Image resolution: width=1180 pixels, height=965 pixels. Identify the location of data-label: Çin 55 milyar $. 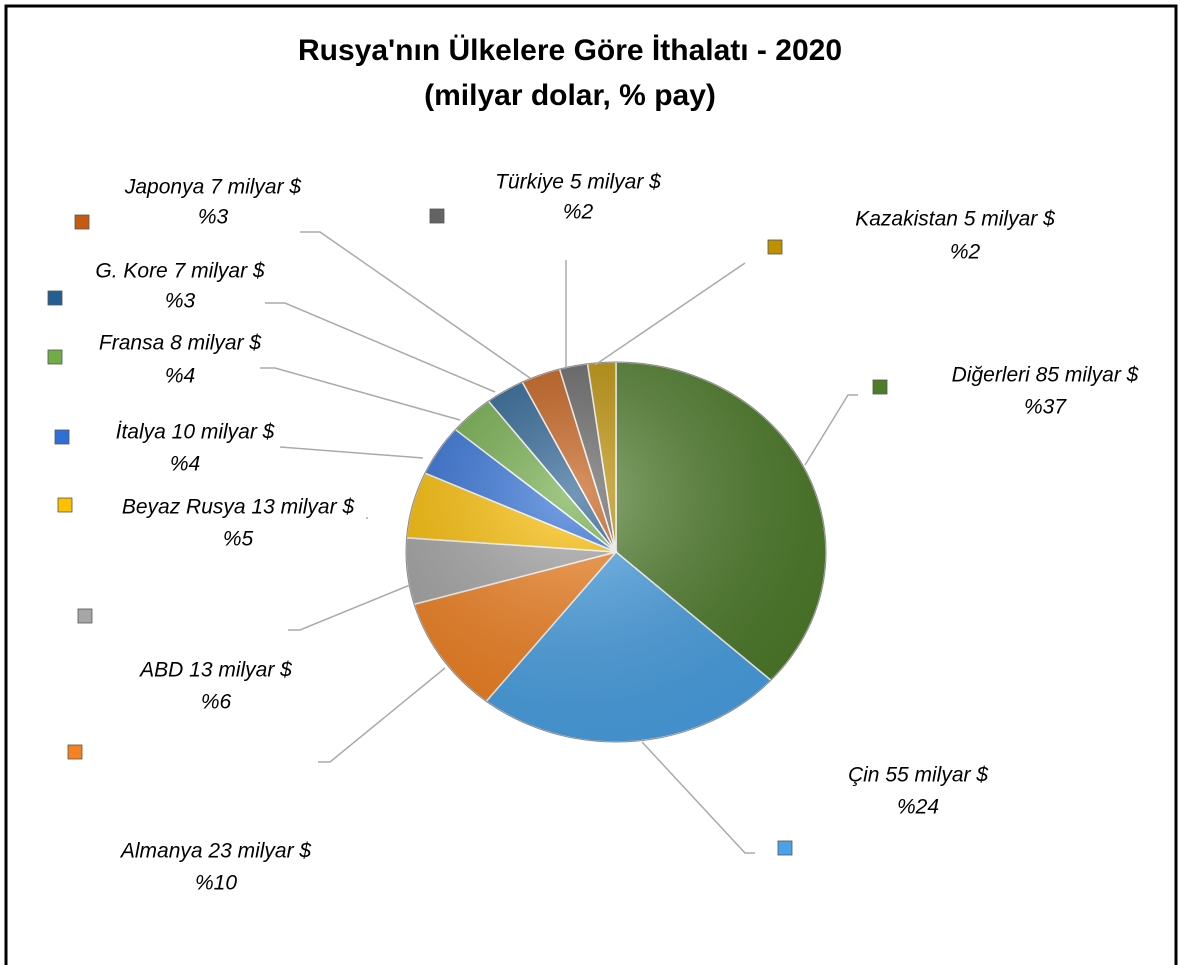
(918, 775).